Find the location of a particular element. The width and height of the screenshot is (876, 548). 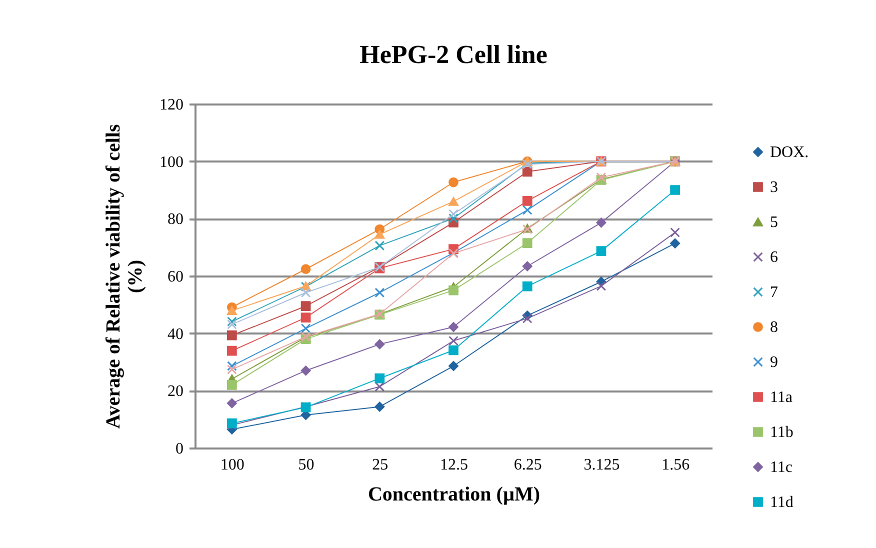

y-tick-label: 0 is located at coordinates (180, 449).